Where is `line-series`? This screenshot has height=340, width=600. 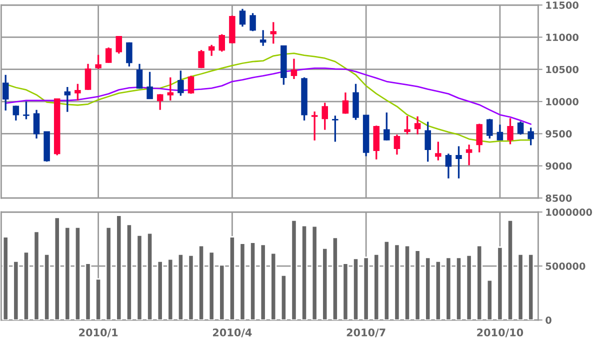 line-series is located at coordinates (268, 96).